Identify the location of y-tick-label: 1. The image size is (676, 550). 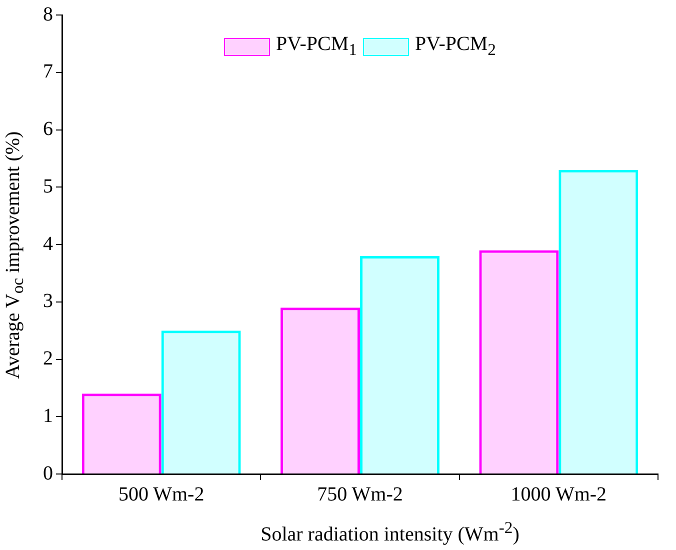
(48, 415).